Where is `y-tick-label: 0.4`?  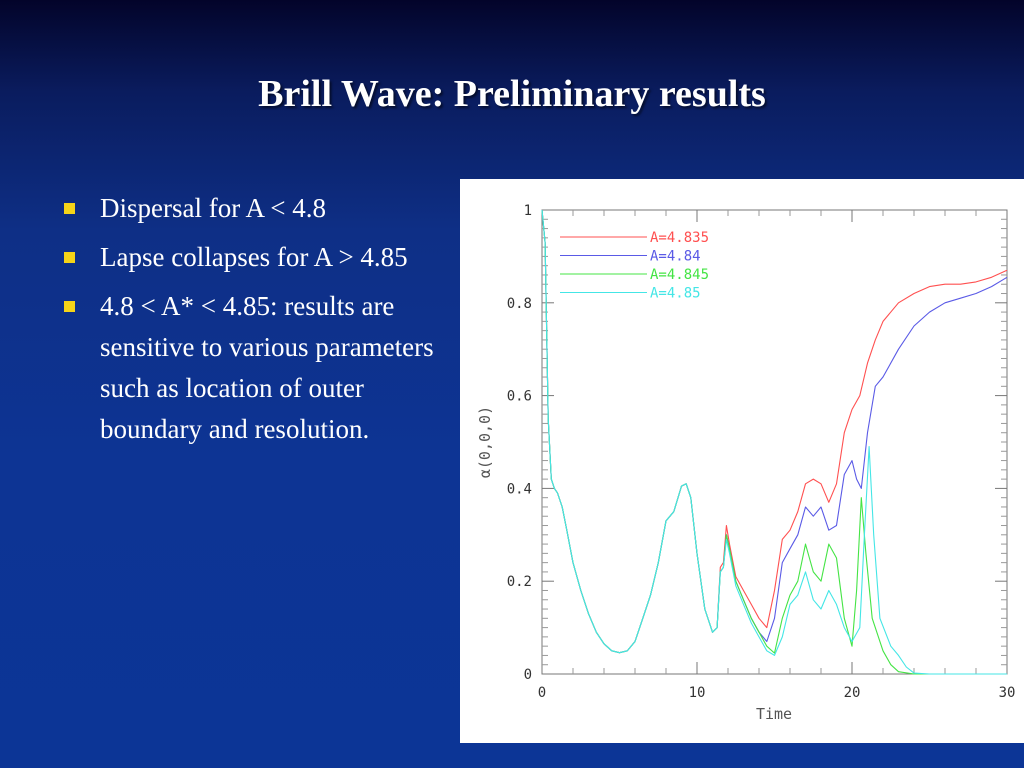
y-tick-label: 0.4 is located at coordinates (519, 489).